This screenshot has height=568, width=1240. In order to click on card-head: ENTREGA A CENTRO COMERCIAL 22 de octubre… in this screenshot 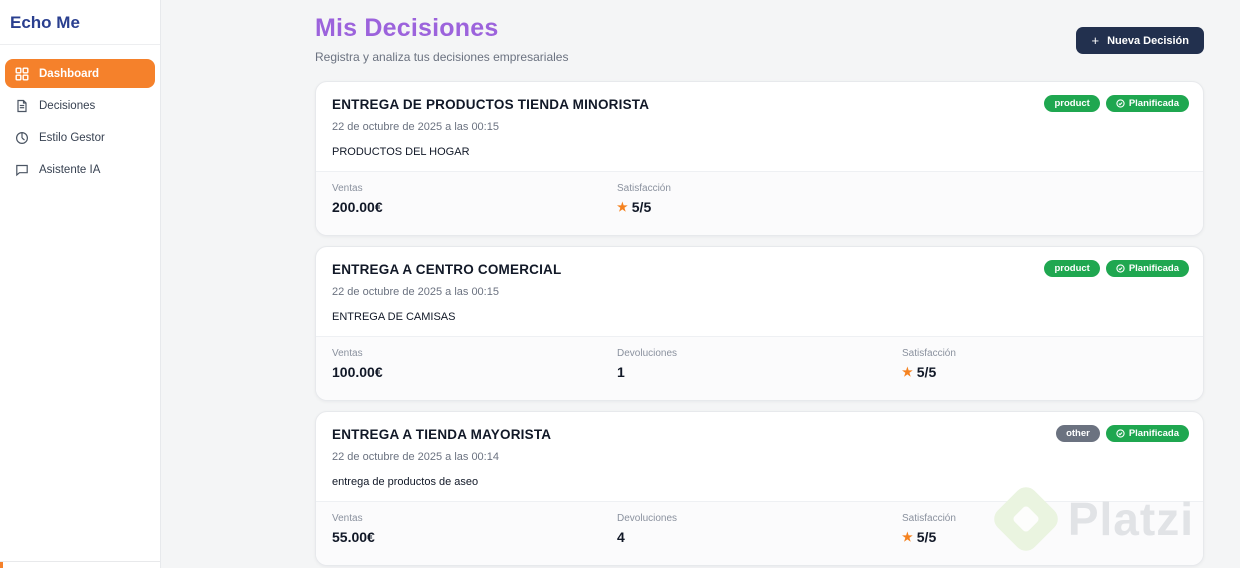, I will do `click(759, 291)`.